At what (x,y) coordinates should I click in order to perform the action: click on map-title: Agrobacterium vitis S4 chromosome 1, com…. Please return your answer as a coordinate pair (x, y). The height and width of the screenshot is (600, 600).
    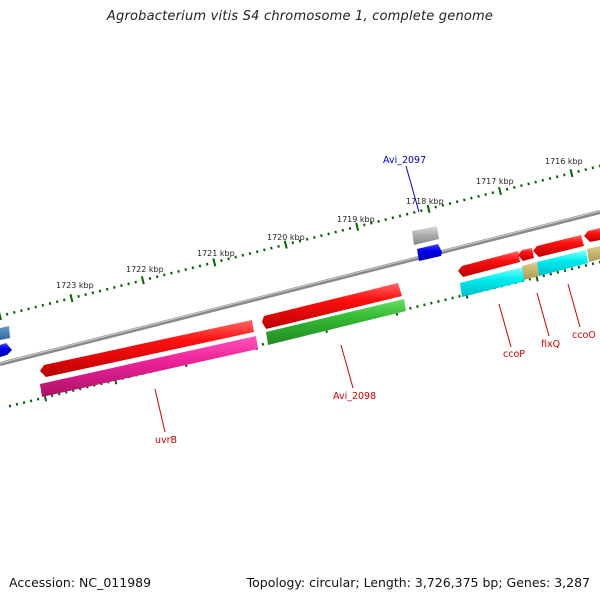
    Looking at the image, I should click on (300, 16).